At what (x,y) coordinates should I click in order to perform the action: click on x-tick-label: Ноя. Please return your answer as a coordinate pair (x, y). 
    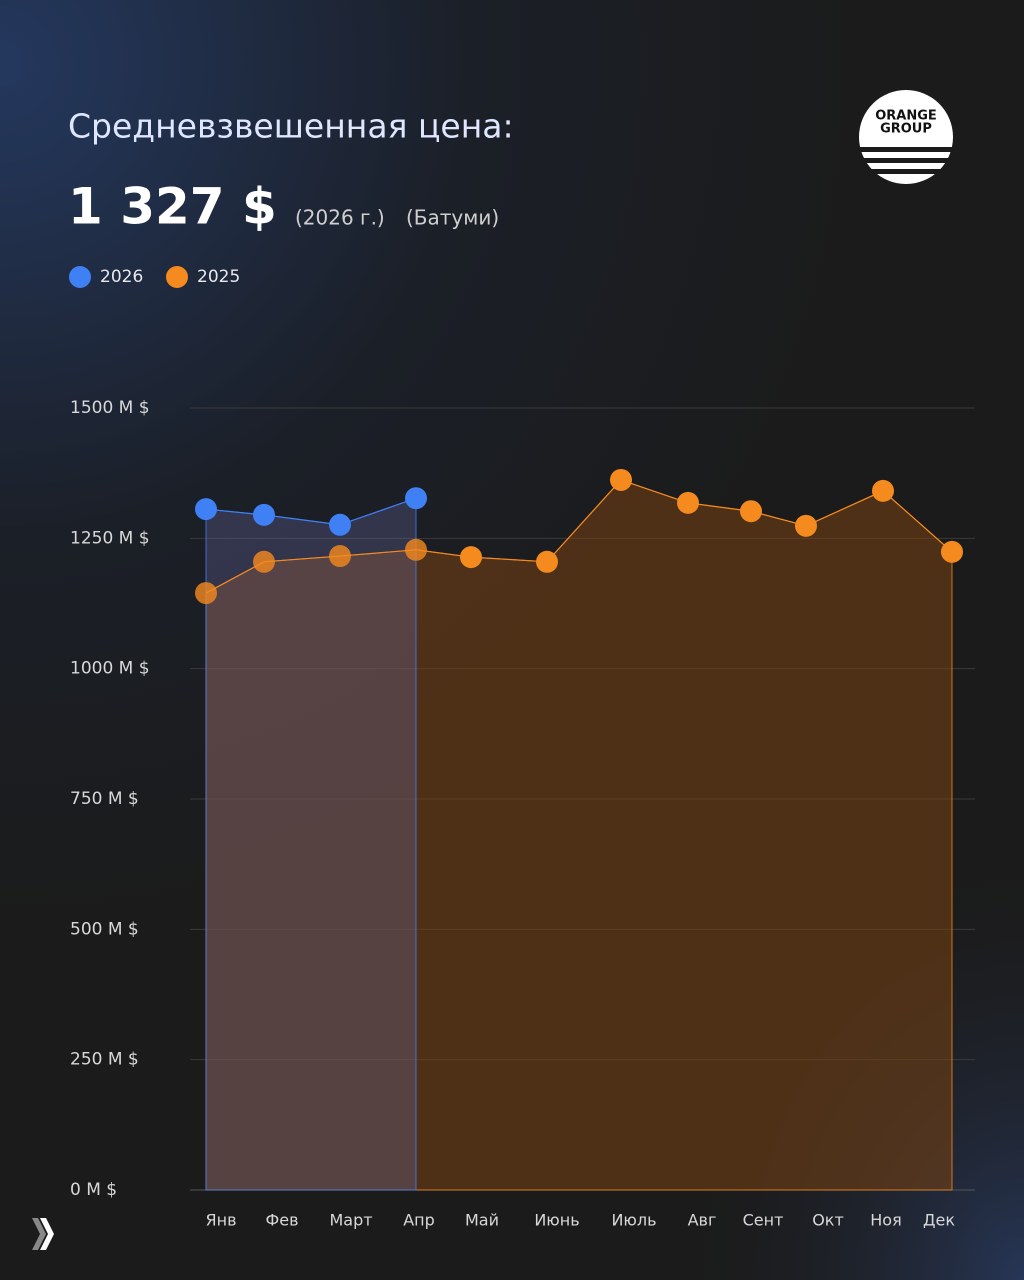
    Looking at the image, I should click on (885, 1220).